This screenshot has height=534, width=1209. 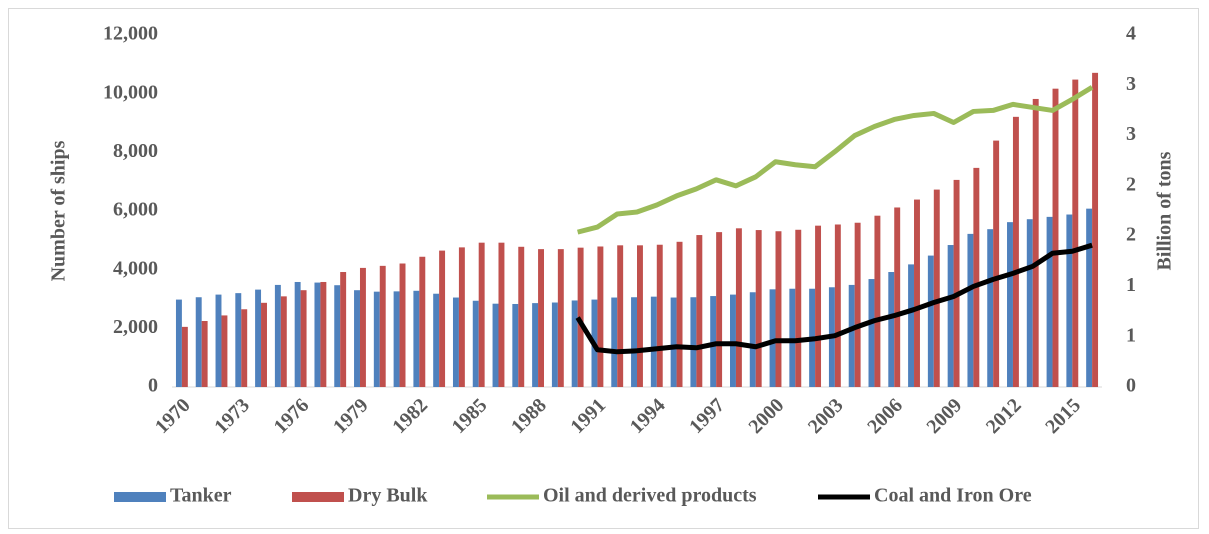 What do you see at coordinates (232, 416) in the screenshot?
I see `x-tick-label: 1973` at bounding box center [232, 416].